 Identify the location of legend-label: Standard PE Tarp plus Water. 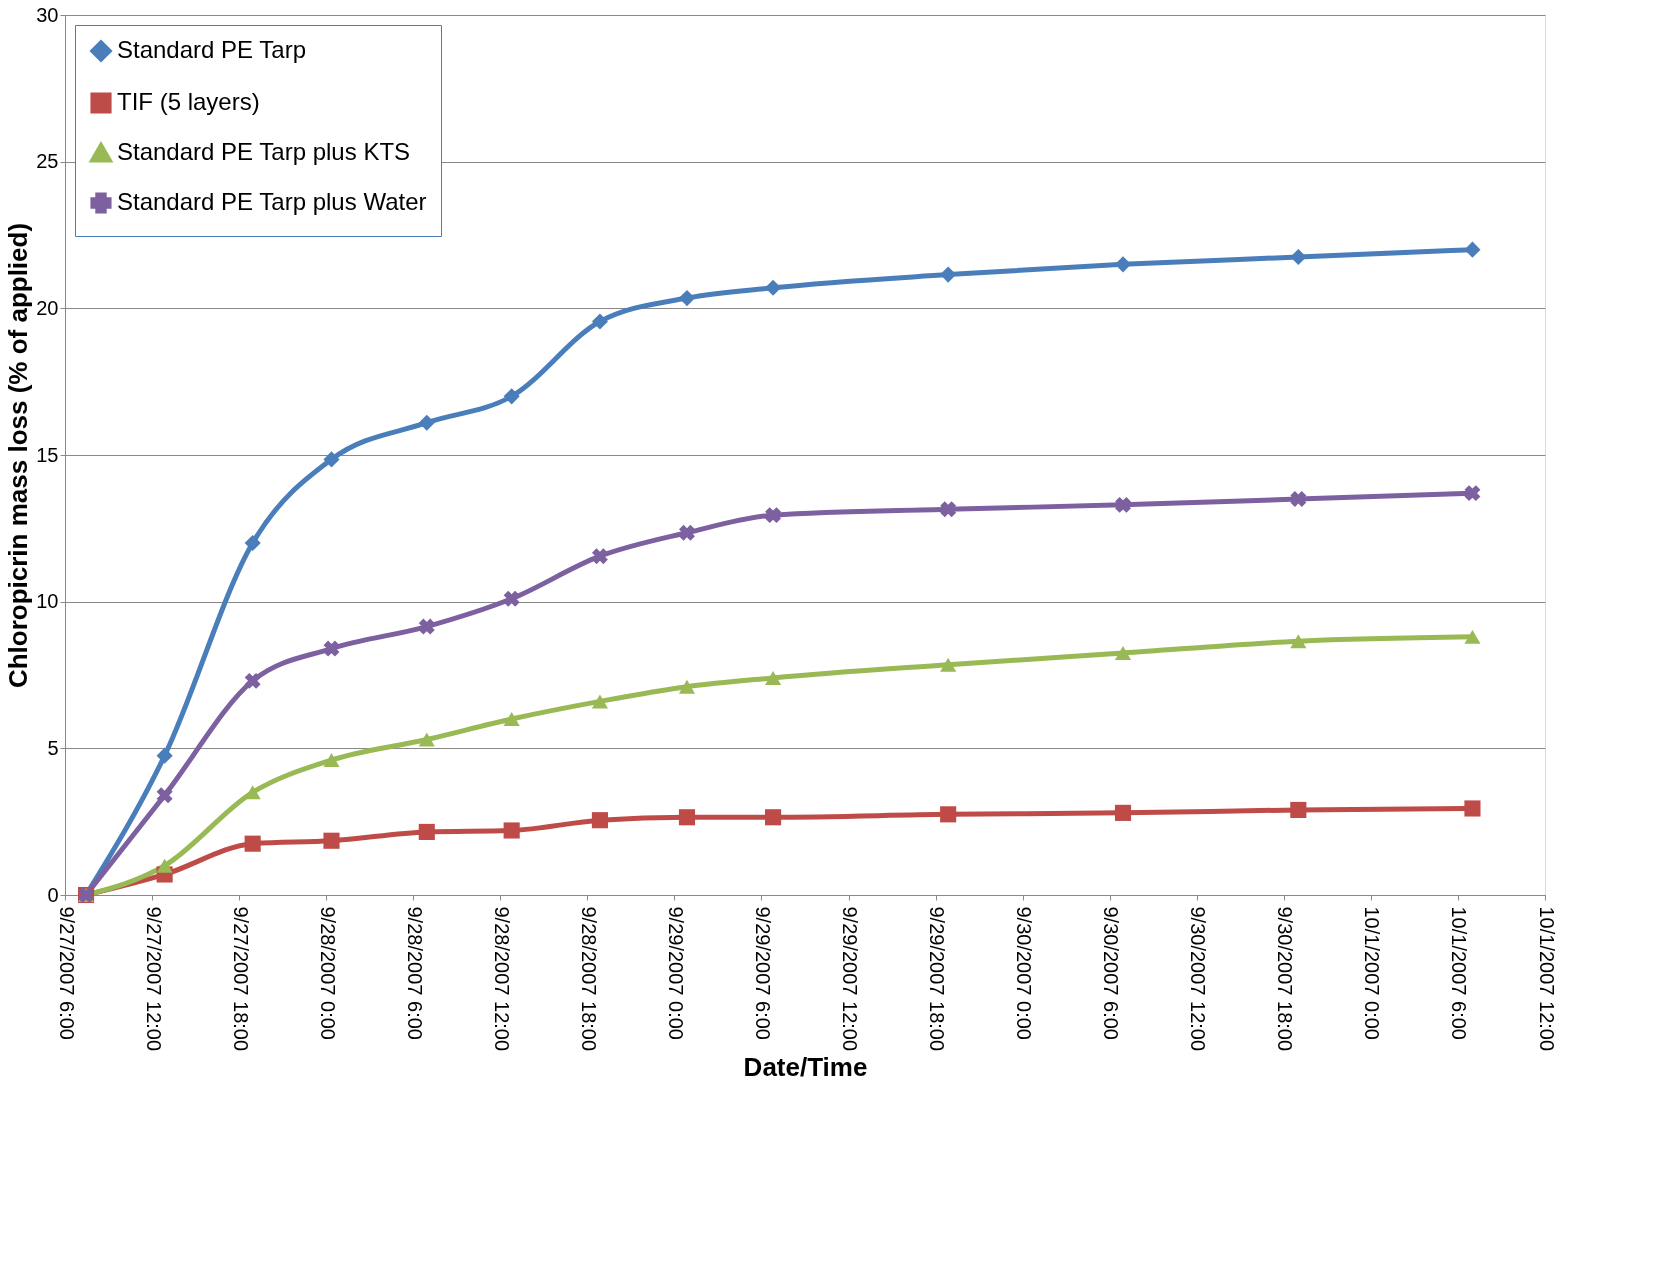
(272, 201).